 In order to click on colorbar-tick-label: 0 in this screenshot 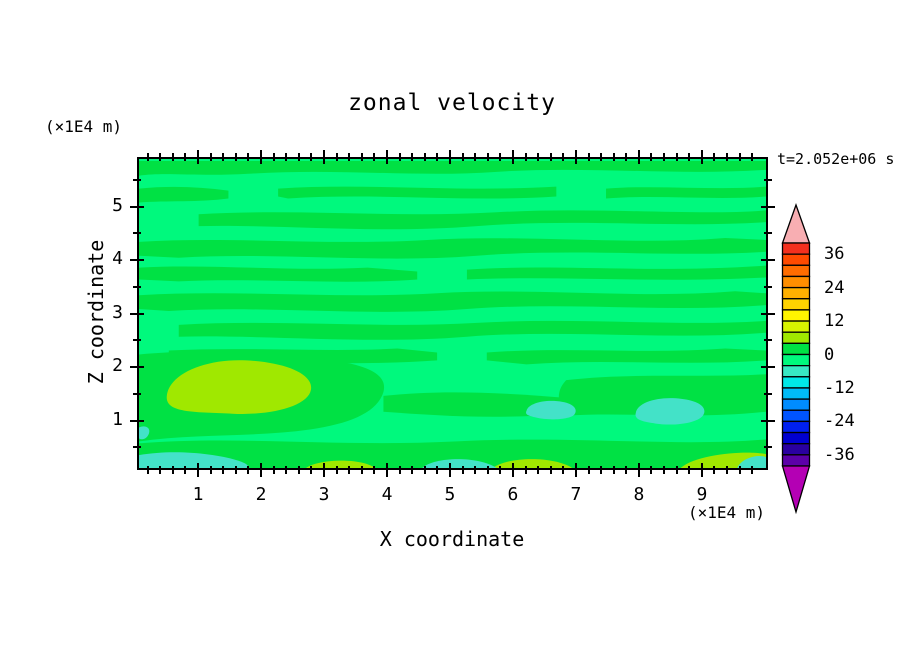, I will do `click(829, 354)`.